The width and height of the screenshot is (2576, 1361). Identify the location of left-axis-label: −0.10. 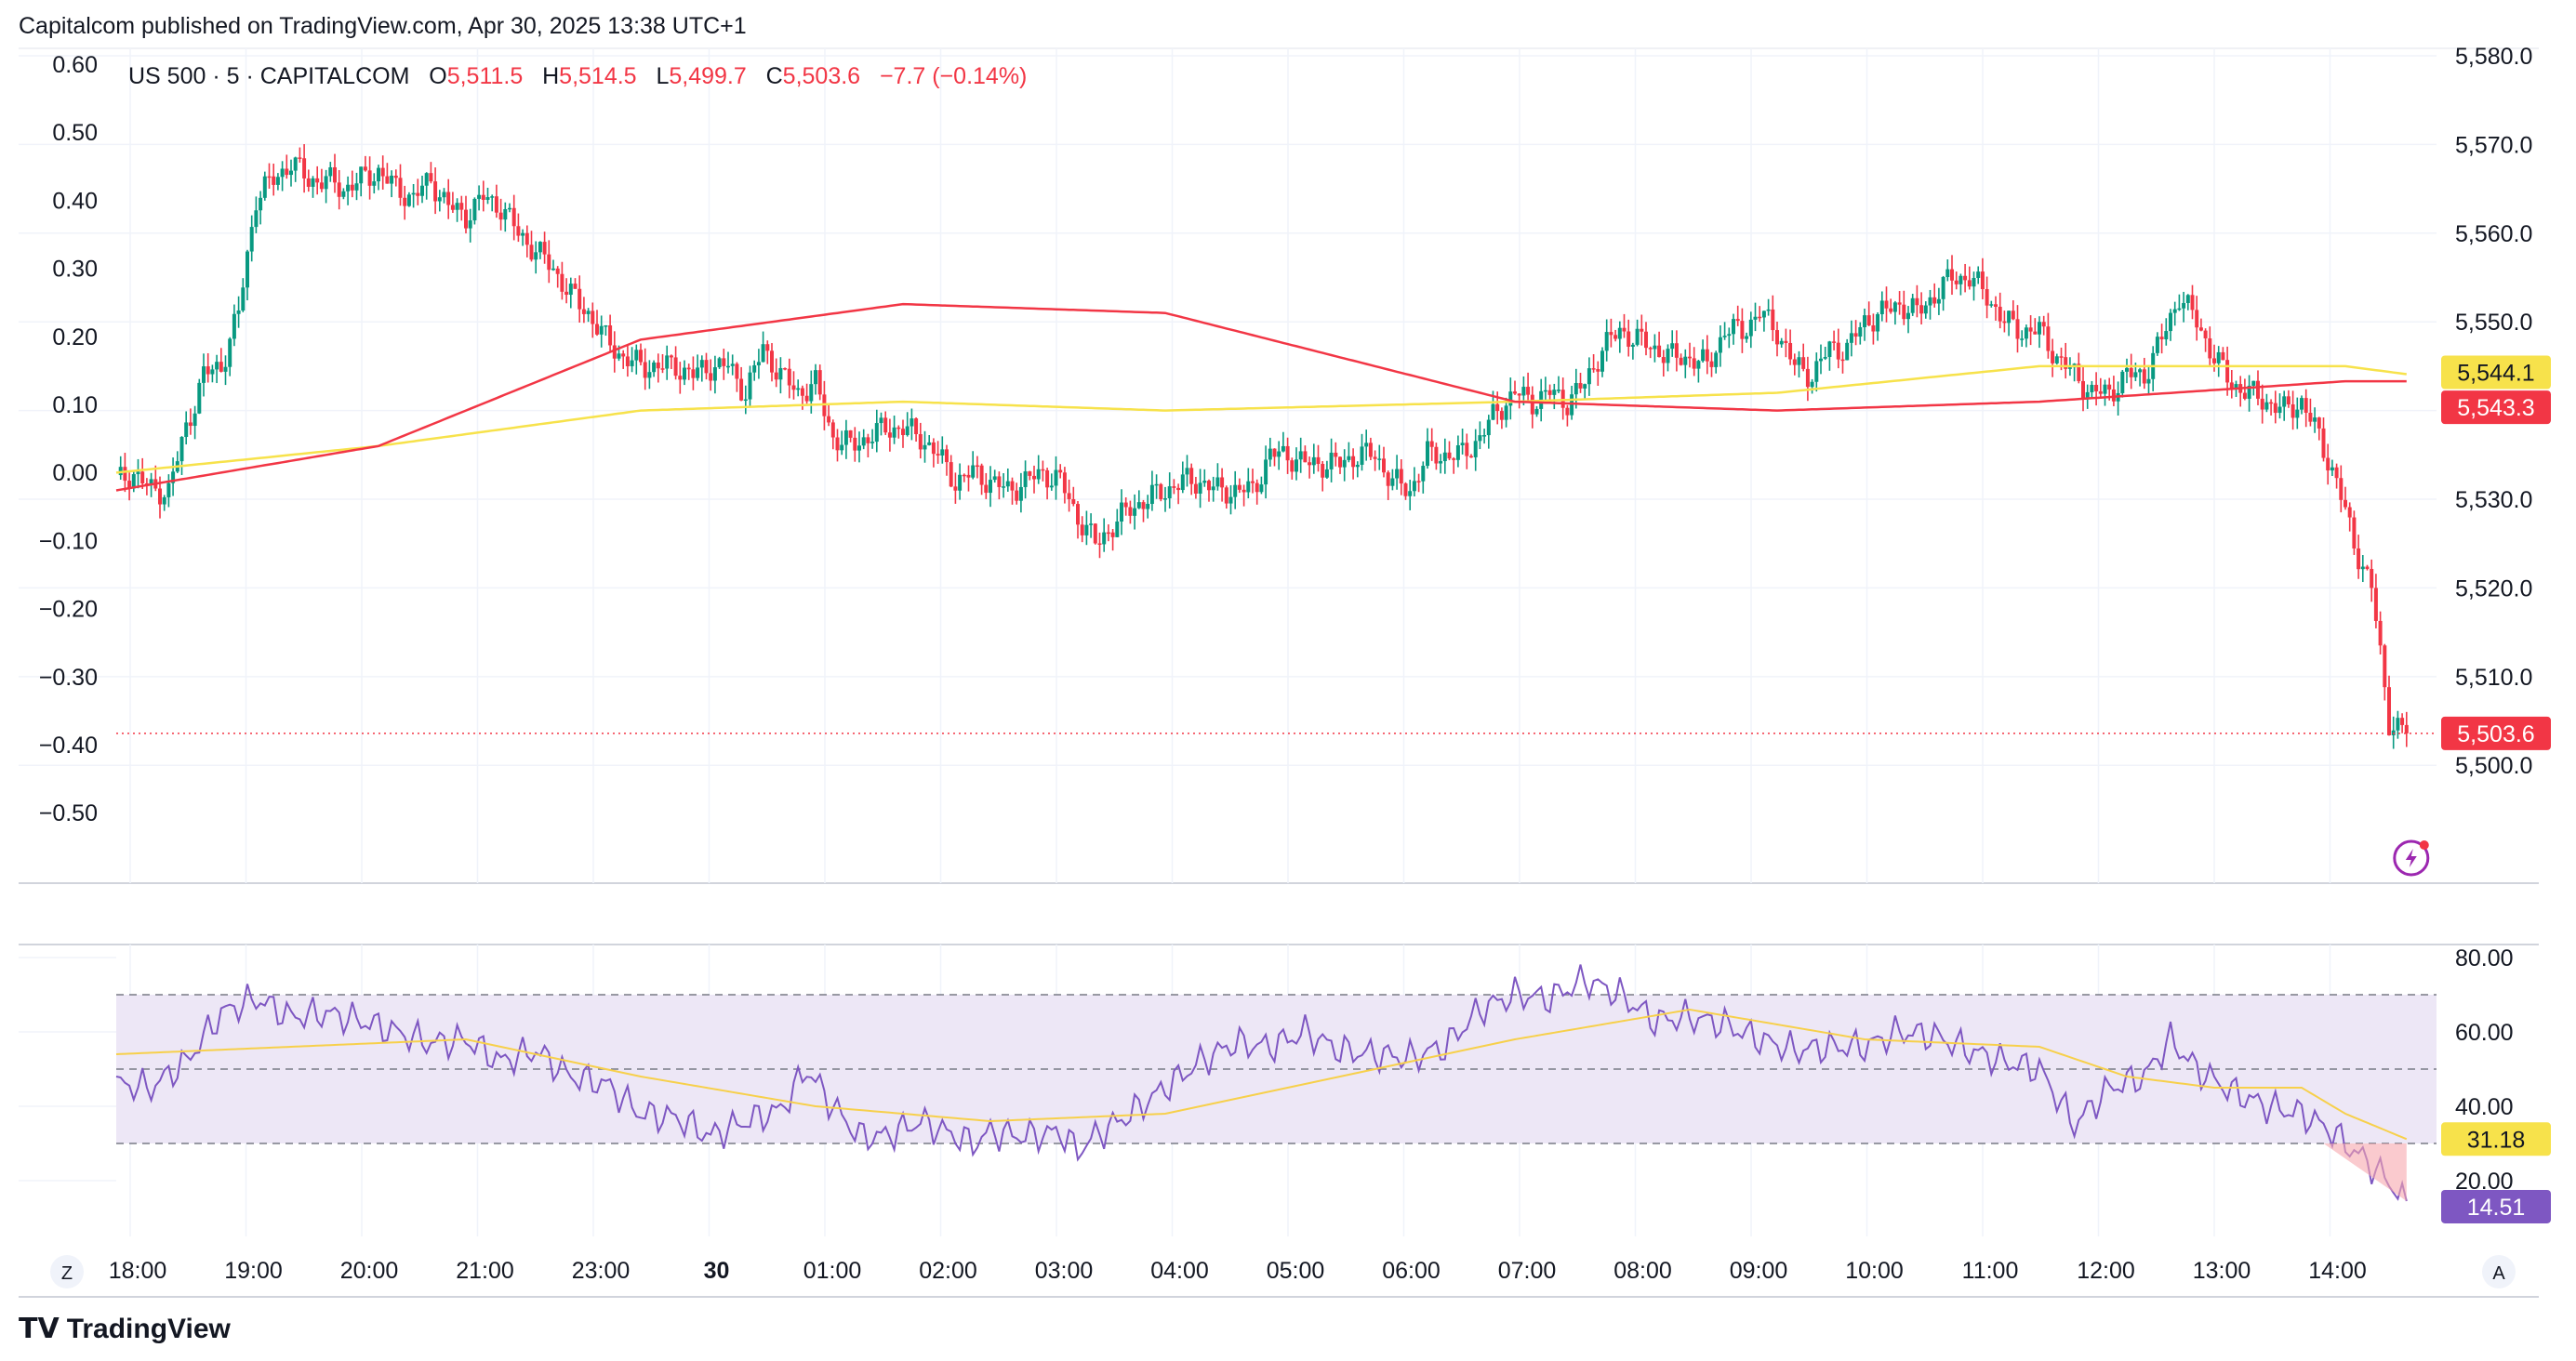
(68, 541).